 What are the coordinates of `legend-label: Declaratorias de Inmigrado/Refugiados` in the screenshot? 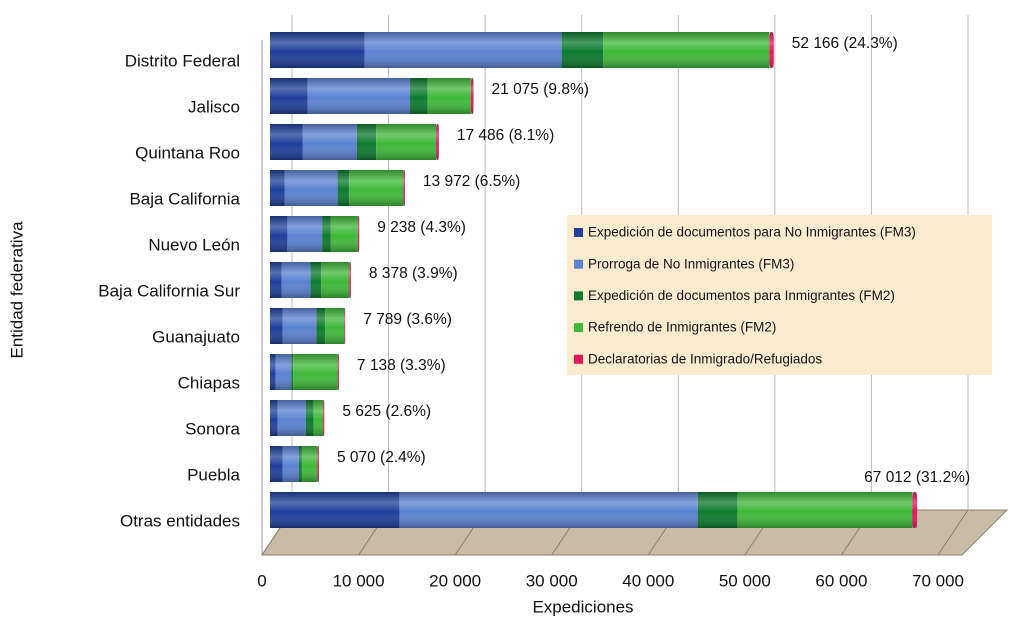 It's located at (705, 358).